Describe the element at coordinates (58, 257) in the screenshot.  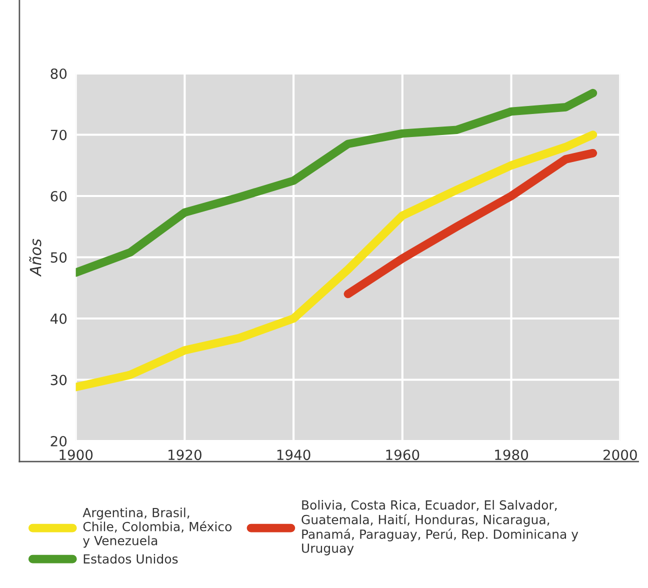
I see `y-tick-label: 50` at that location.